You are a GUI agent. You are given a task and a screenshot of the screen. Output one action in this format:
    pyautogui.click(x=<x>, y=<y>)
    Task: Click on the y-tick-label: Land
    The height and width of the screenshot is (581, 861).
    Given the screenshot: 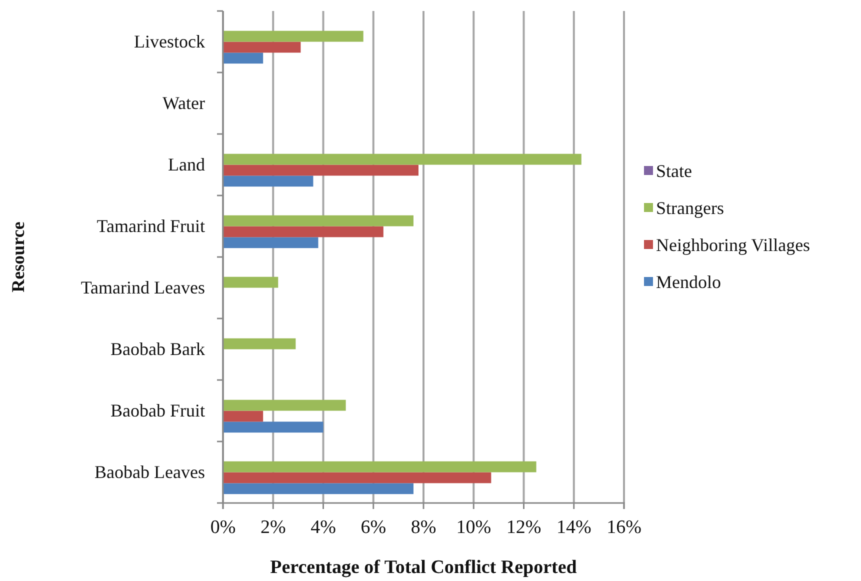 What is the action you would take?
    pyautogui.click(x=186, y=164)
    